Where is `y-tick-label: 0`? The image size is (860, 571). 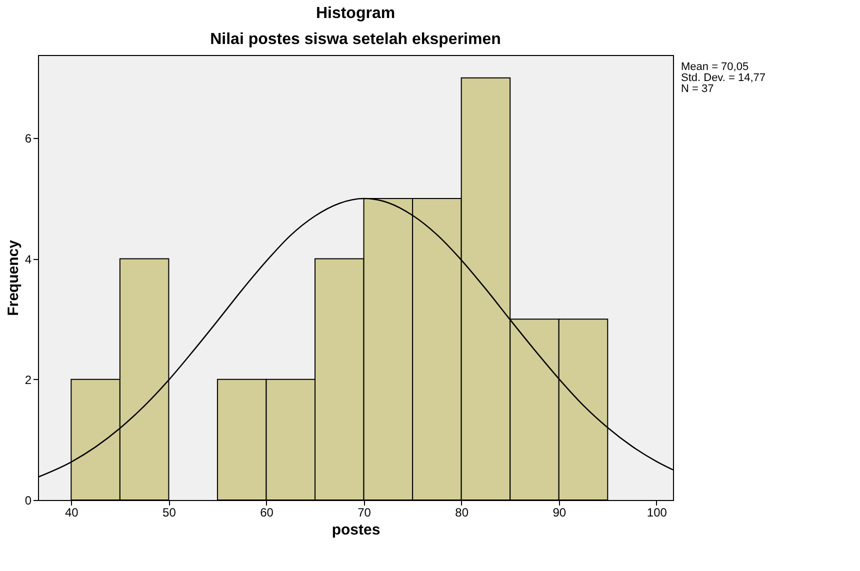 y-tick-label: 0 is located at coordinates (28, 501).